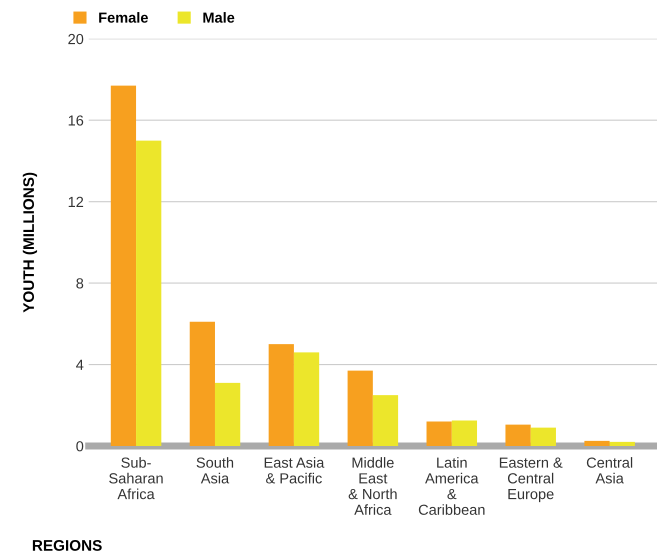 The image size is (657, 554). I want to click on y-tick-label: 20, so click(76, 39).